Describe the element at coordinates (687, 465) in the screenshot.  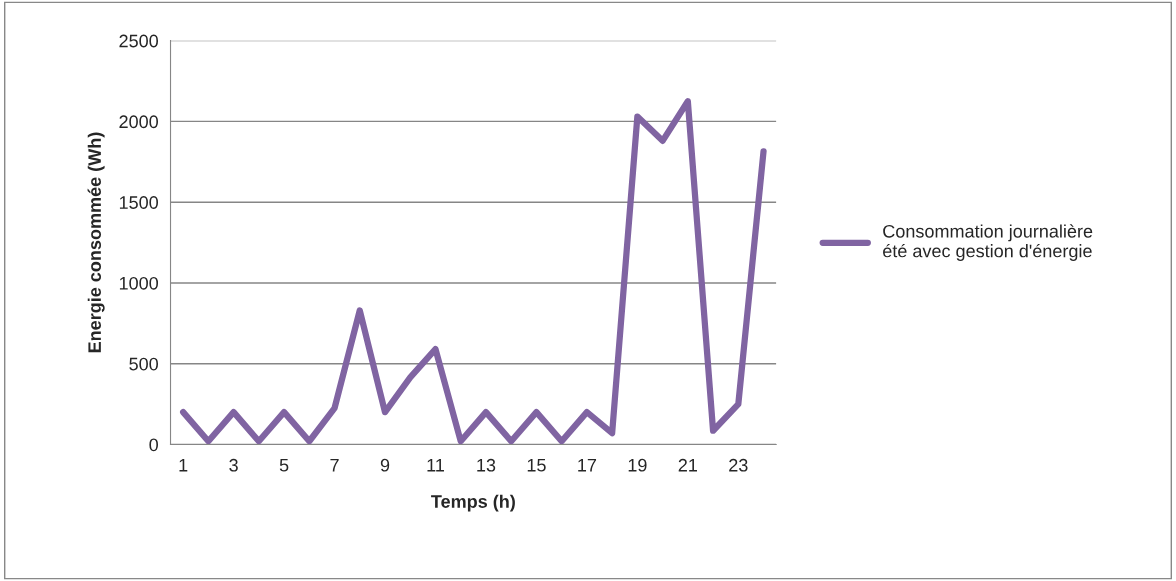
I see `x-tick-label: 21` at that location.